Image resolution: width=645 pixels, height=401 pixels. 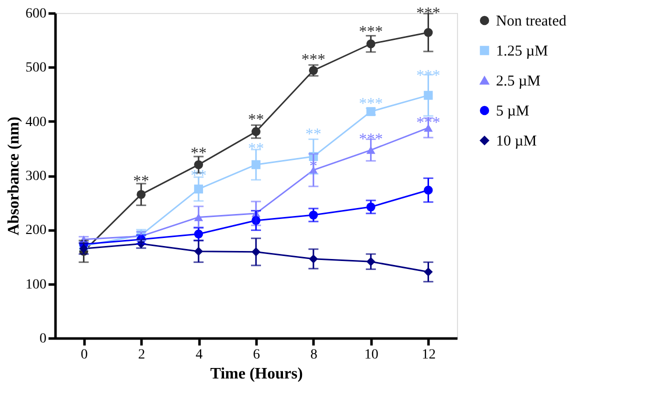 What do you see at coordinates (371, 355) in the screenshot?
I see `x-tick-label: 10` at bounding box center [371, 355].